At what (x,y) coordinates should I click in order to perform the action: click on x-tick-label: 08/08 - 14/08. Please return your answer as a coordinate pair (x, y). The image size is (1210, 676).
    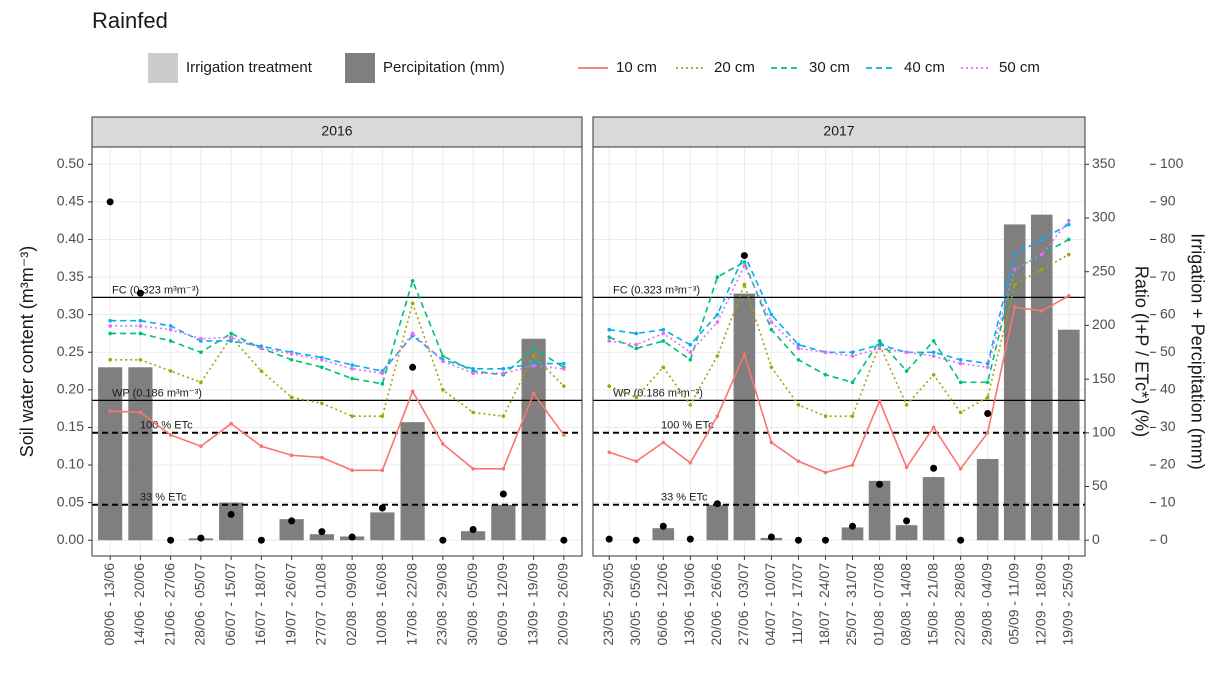
    Looking at the image, I should click on (905, 604).